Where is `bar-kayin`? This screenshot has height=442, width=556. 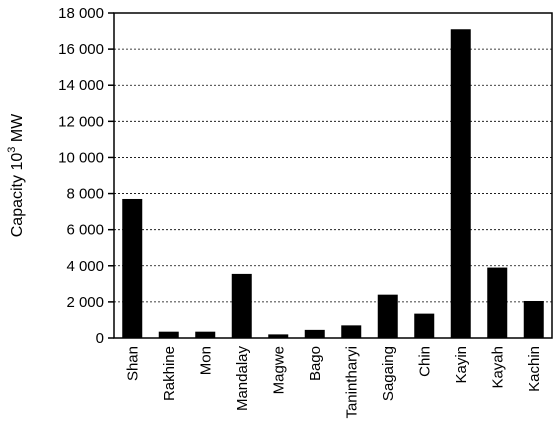
bar-kayin is located at coordinates (460, 183).